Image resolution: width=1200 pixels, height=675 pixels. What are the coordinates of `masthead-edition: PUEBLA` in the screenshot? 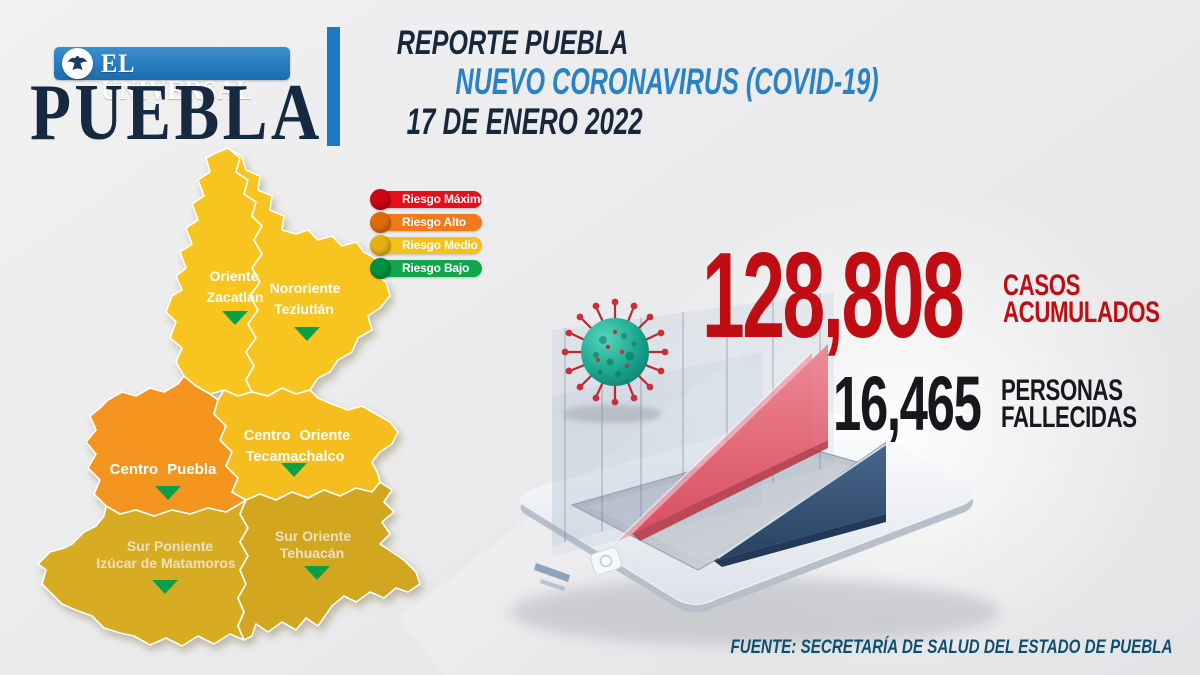 It's located at (176, 113).